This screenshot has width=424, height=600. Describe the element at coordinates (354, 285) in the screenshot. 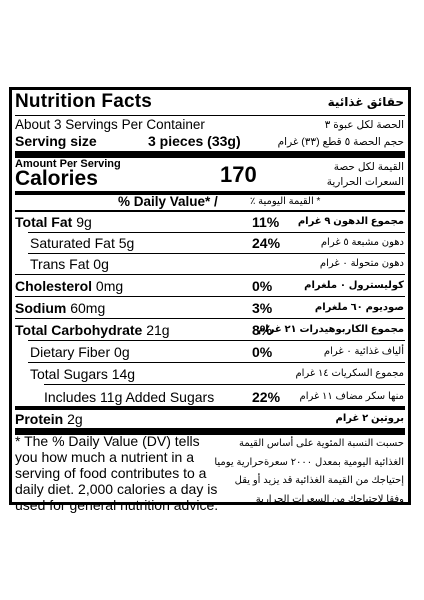

I see `nutrient-label-ar: كوليسترول ٠ ملغرام` at that location.